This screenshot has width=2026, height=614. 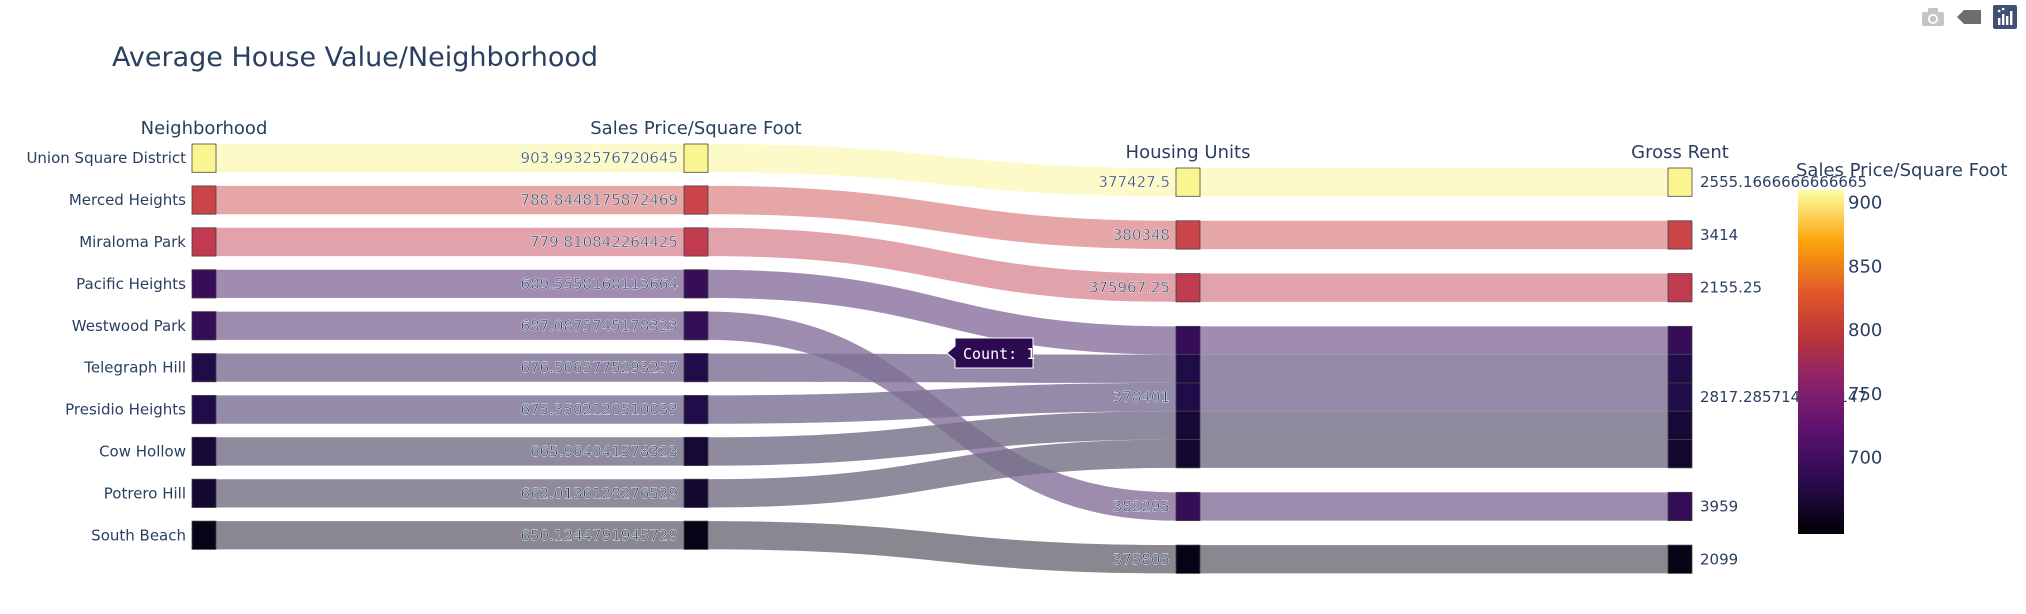 I want to click on hover-tooltip: Count: 1, so click(x=990, y=353).